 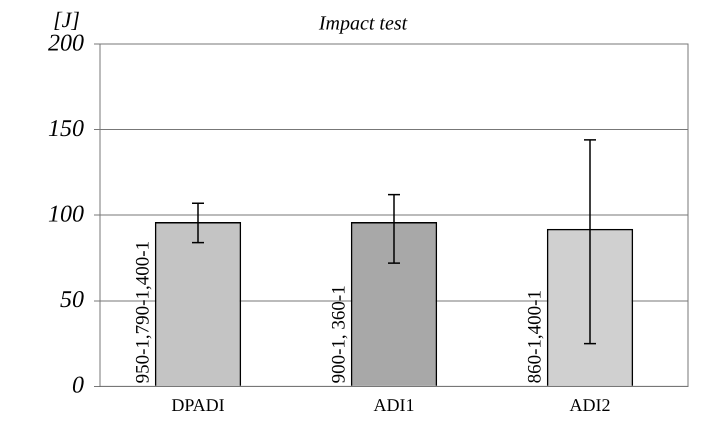 What do you see at coordinates (66, 19) in the screenshot?
I see `y-axis-title: [J]` at bounding box center [66, 19].